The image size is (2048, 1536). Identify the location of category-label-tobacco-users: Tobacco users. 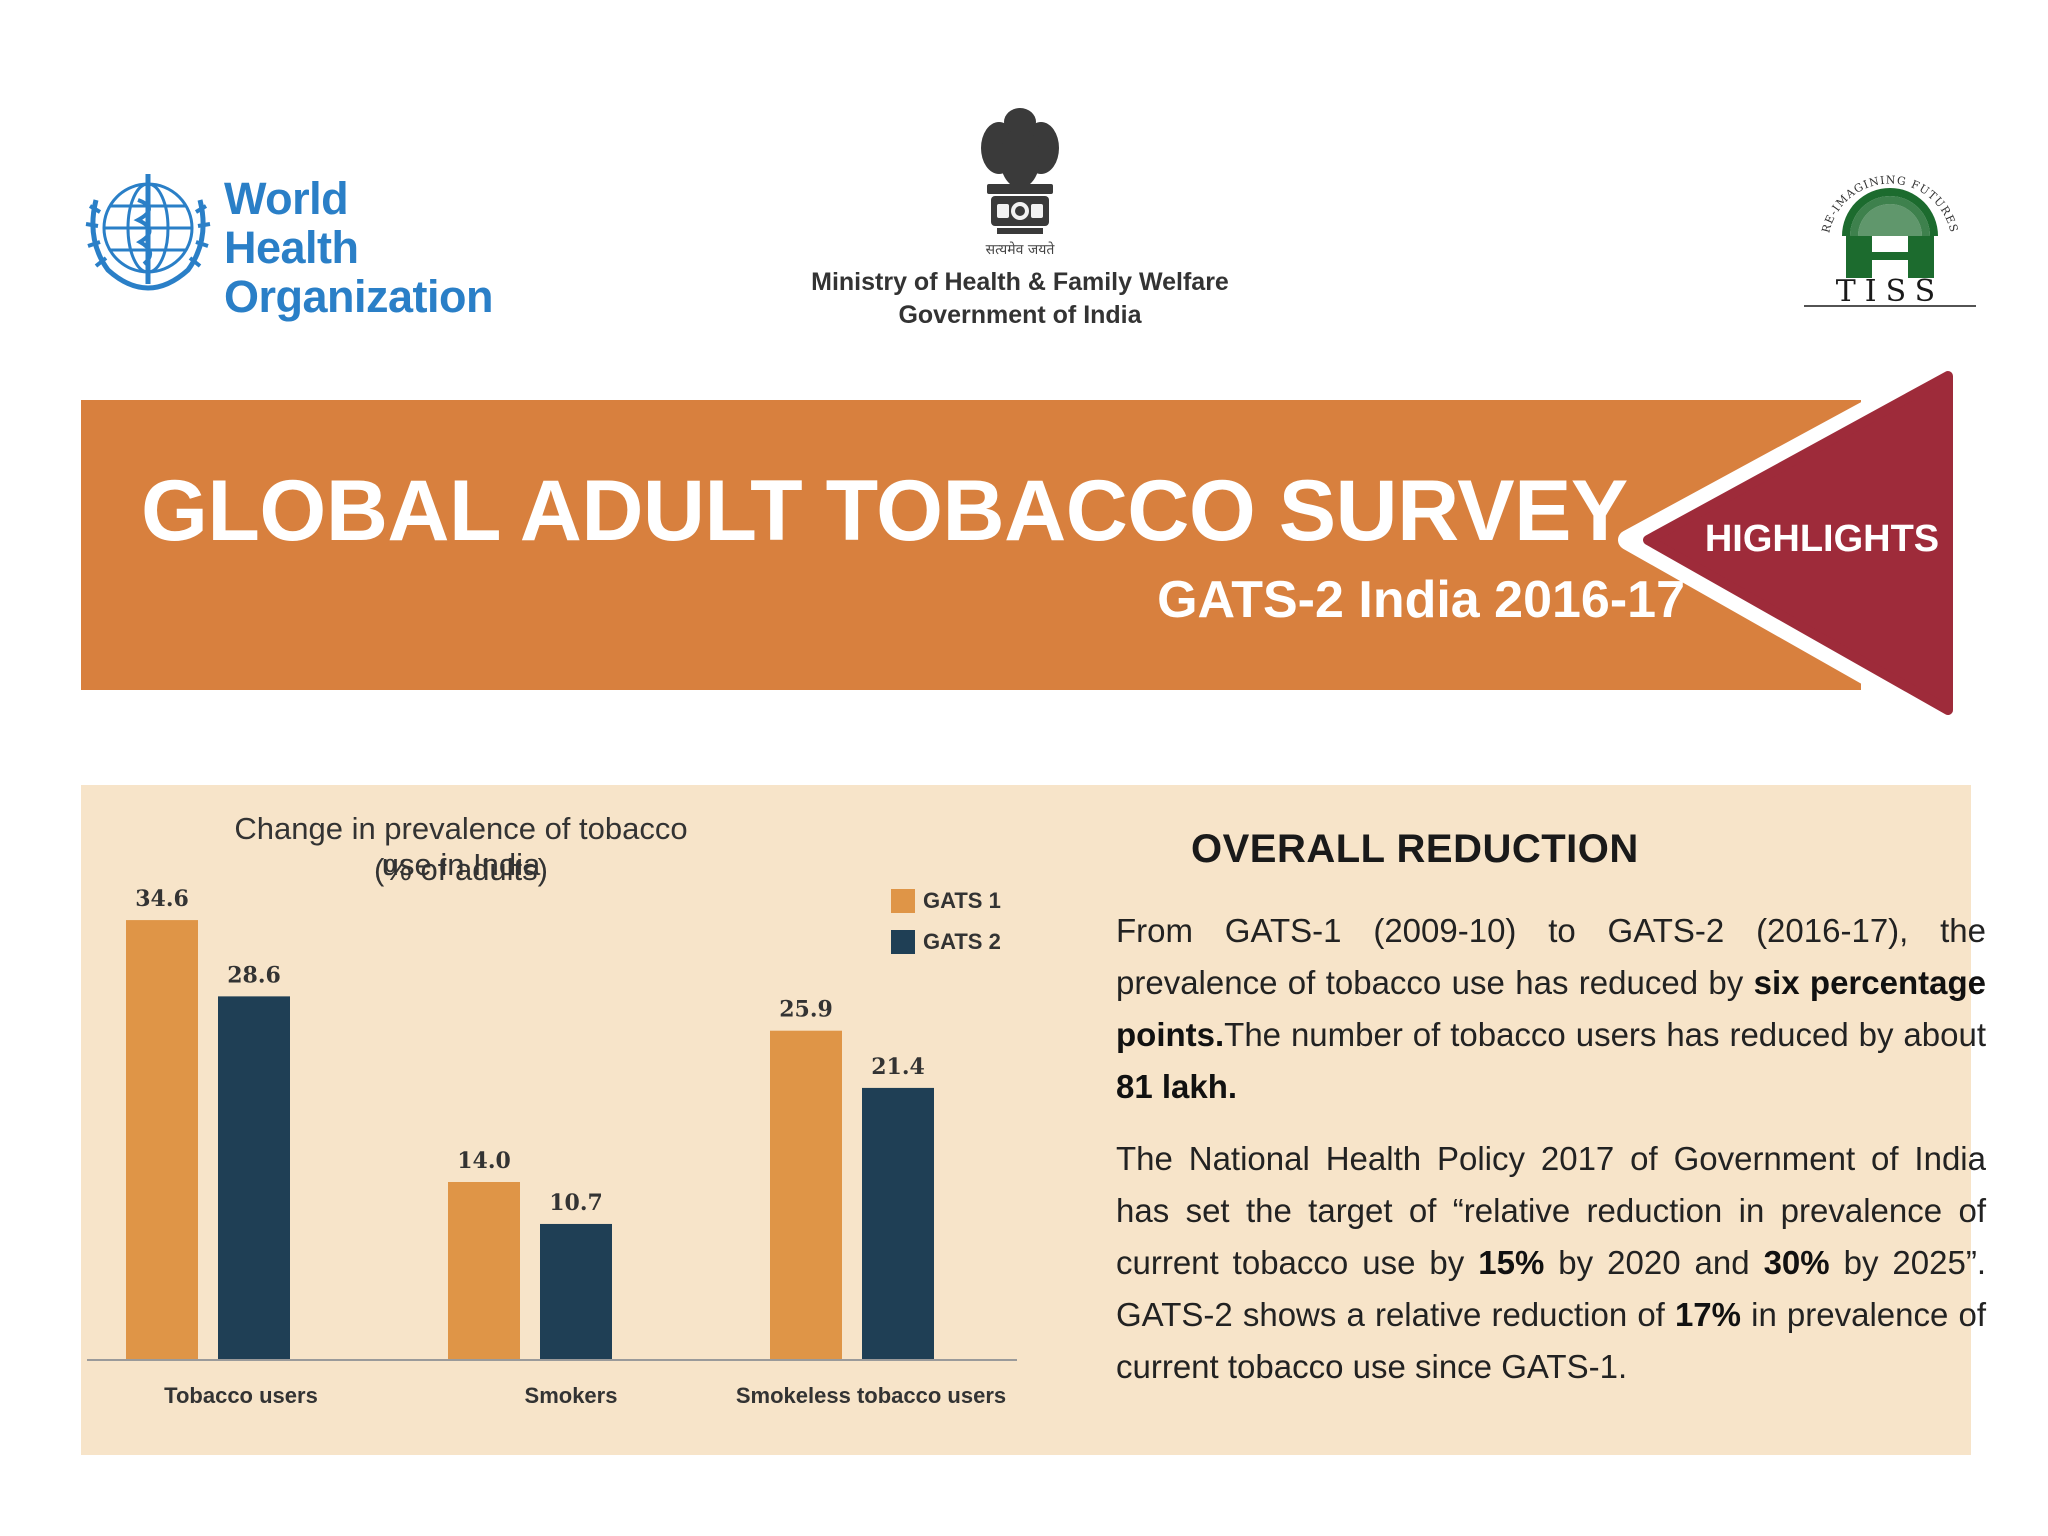
(241, 1395).